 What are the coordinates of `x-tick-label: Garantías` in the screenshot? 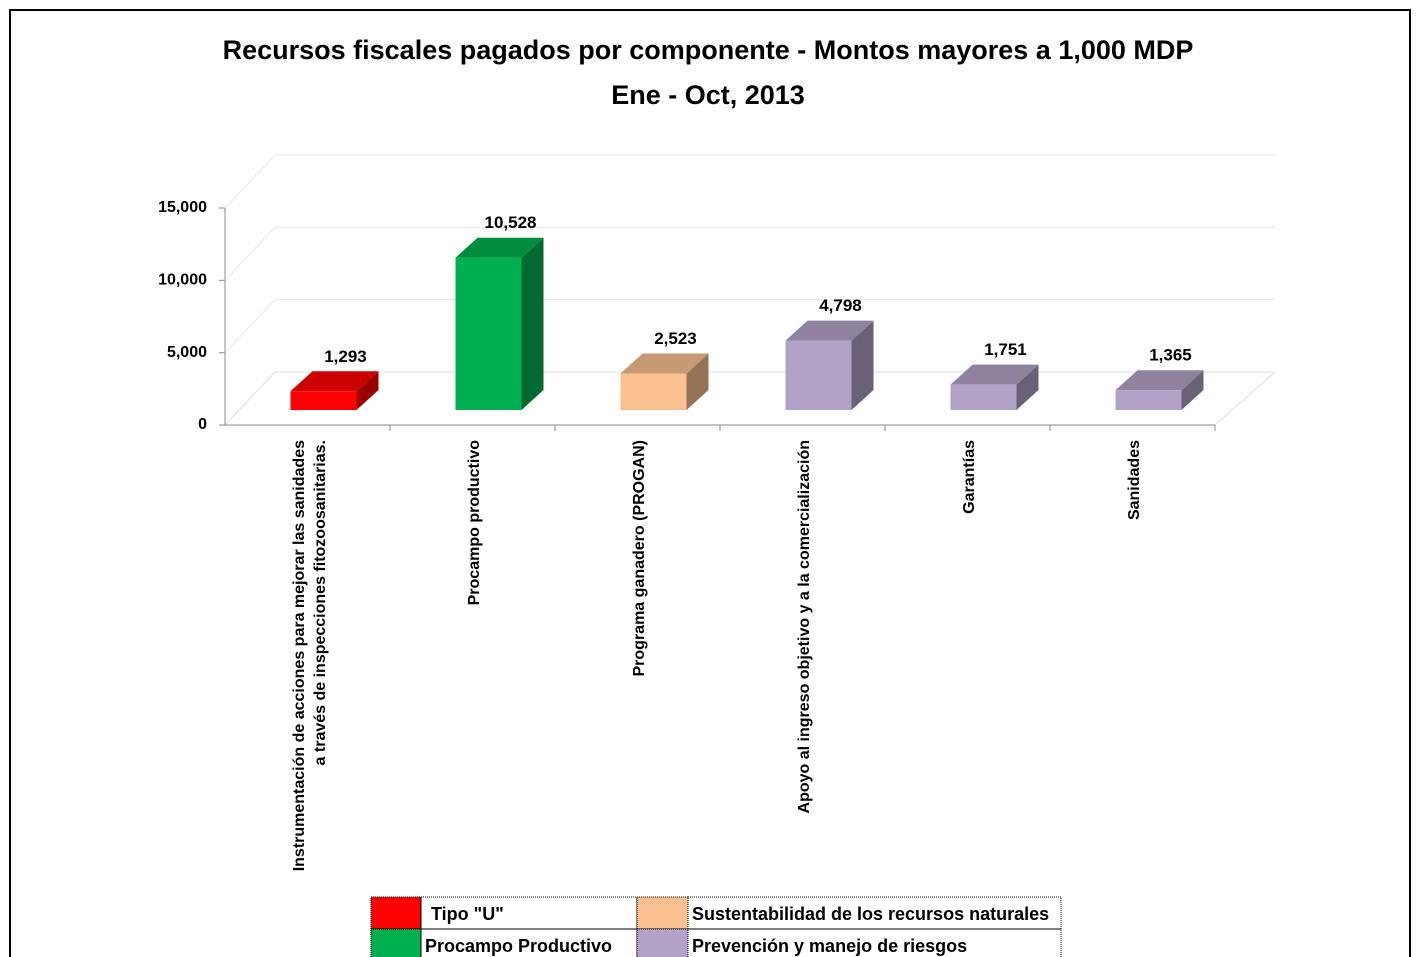 It's located at (969, 477).